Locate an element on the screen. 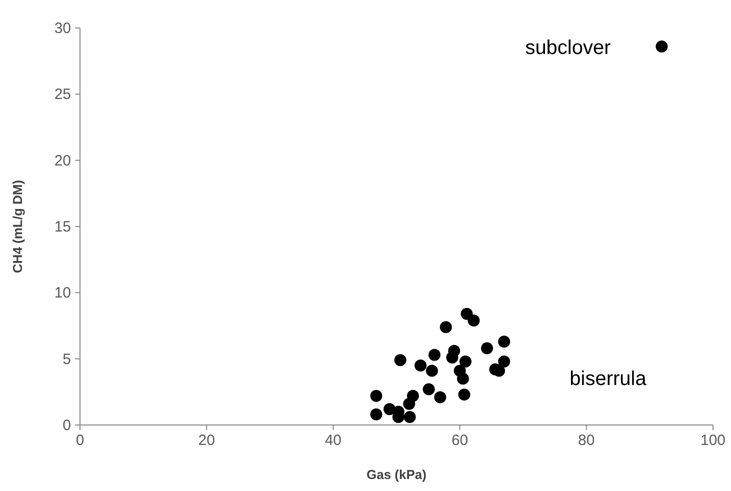 This screenshot has height=491, width=731. annotation: biserrula is located at coordinates (609, 379).